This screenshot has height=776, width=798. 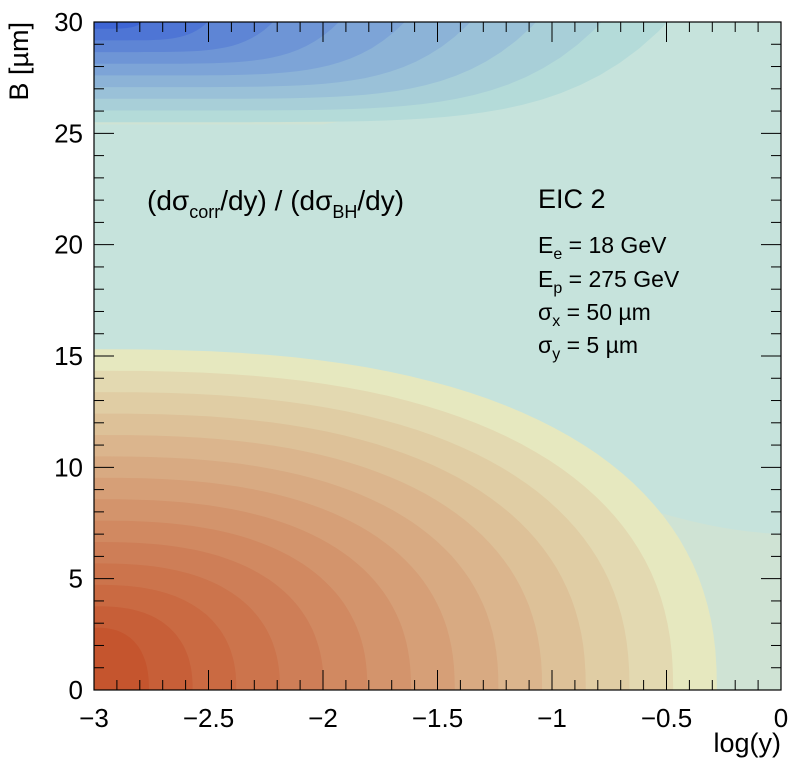 What do you see at coordinates (68, 467) in the screenshot?
I see `y-tick-label: 10` at bounding box center [68, 467].